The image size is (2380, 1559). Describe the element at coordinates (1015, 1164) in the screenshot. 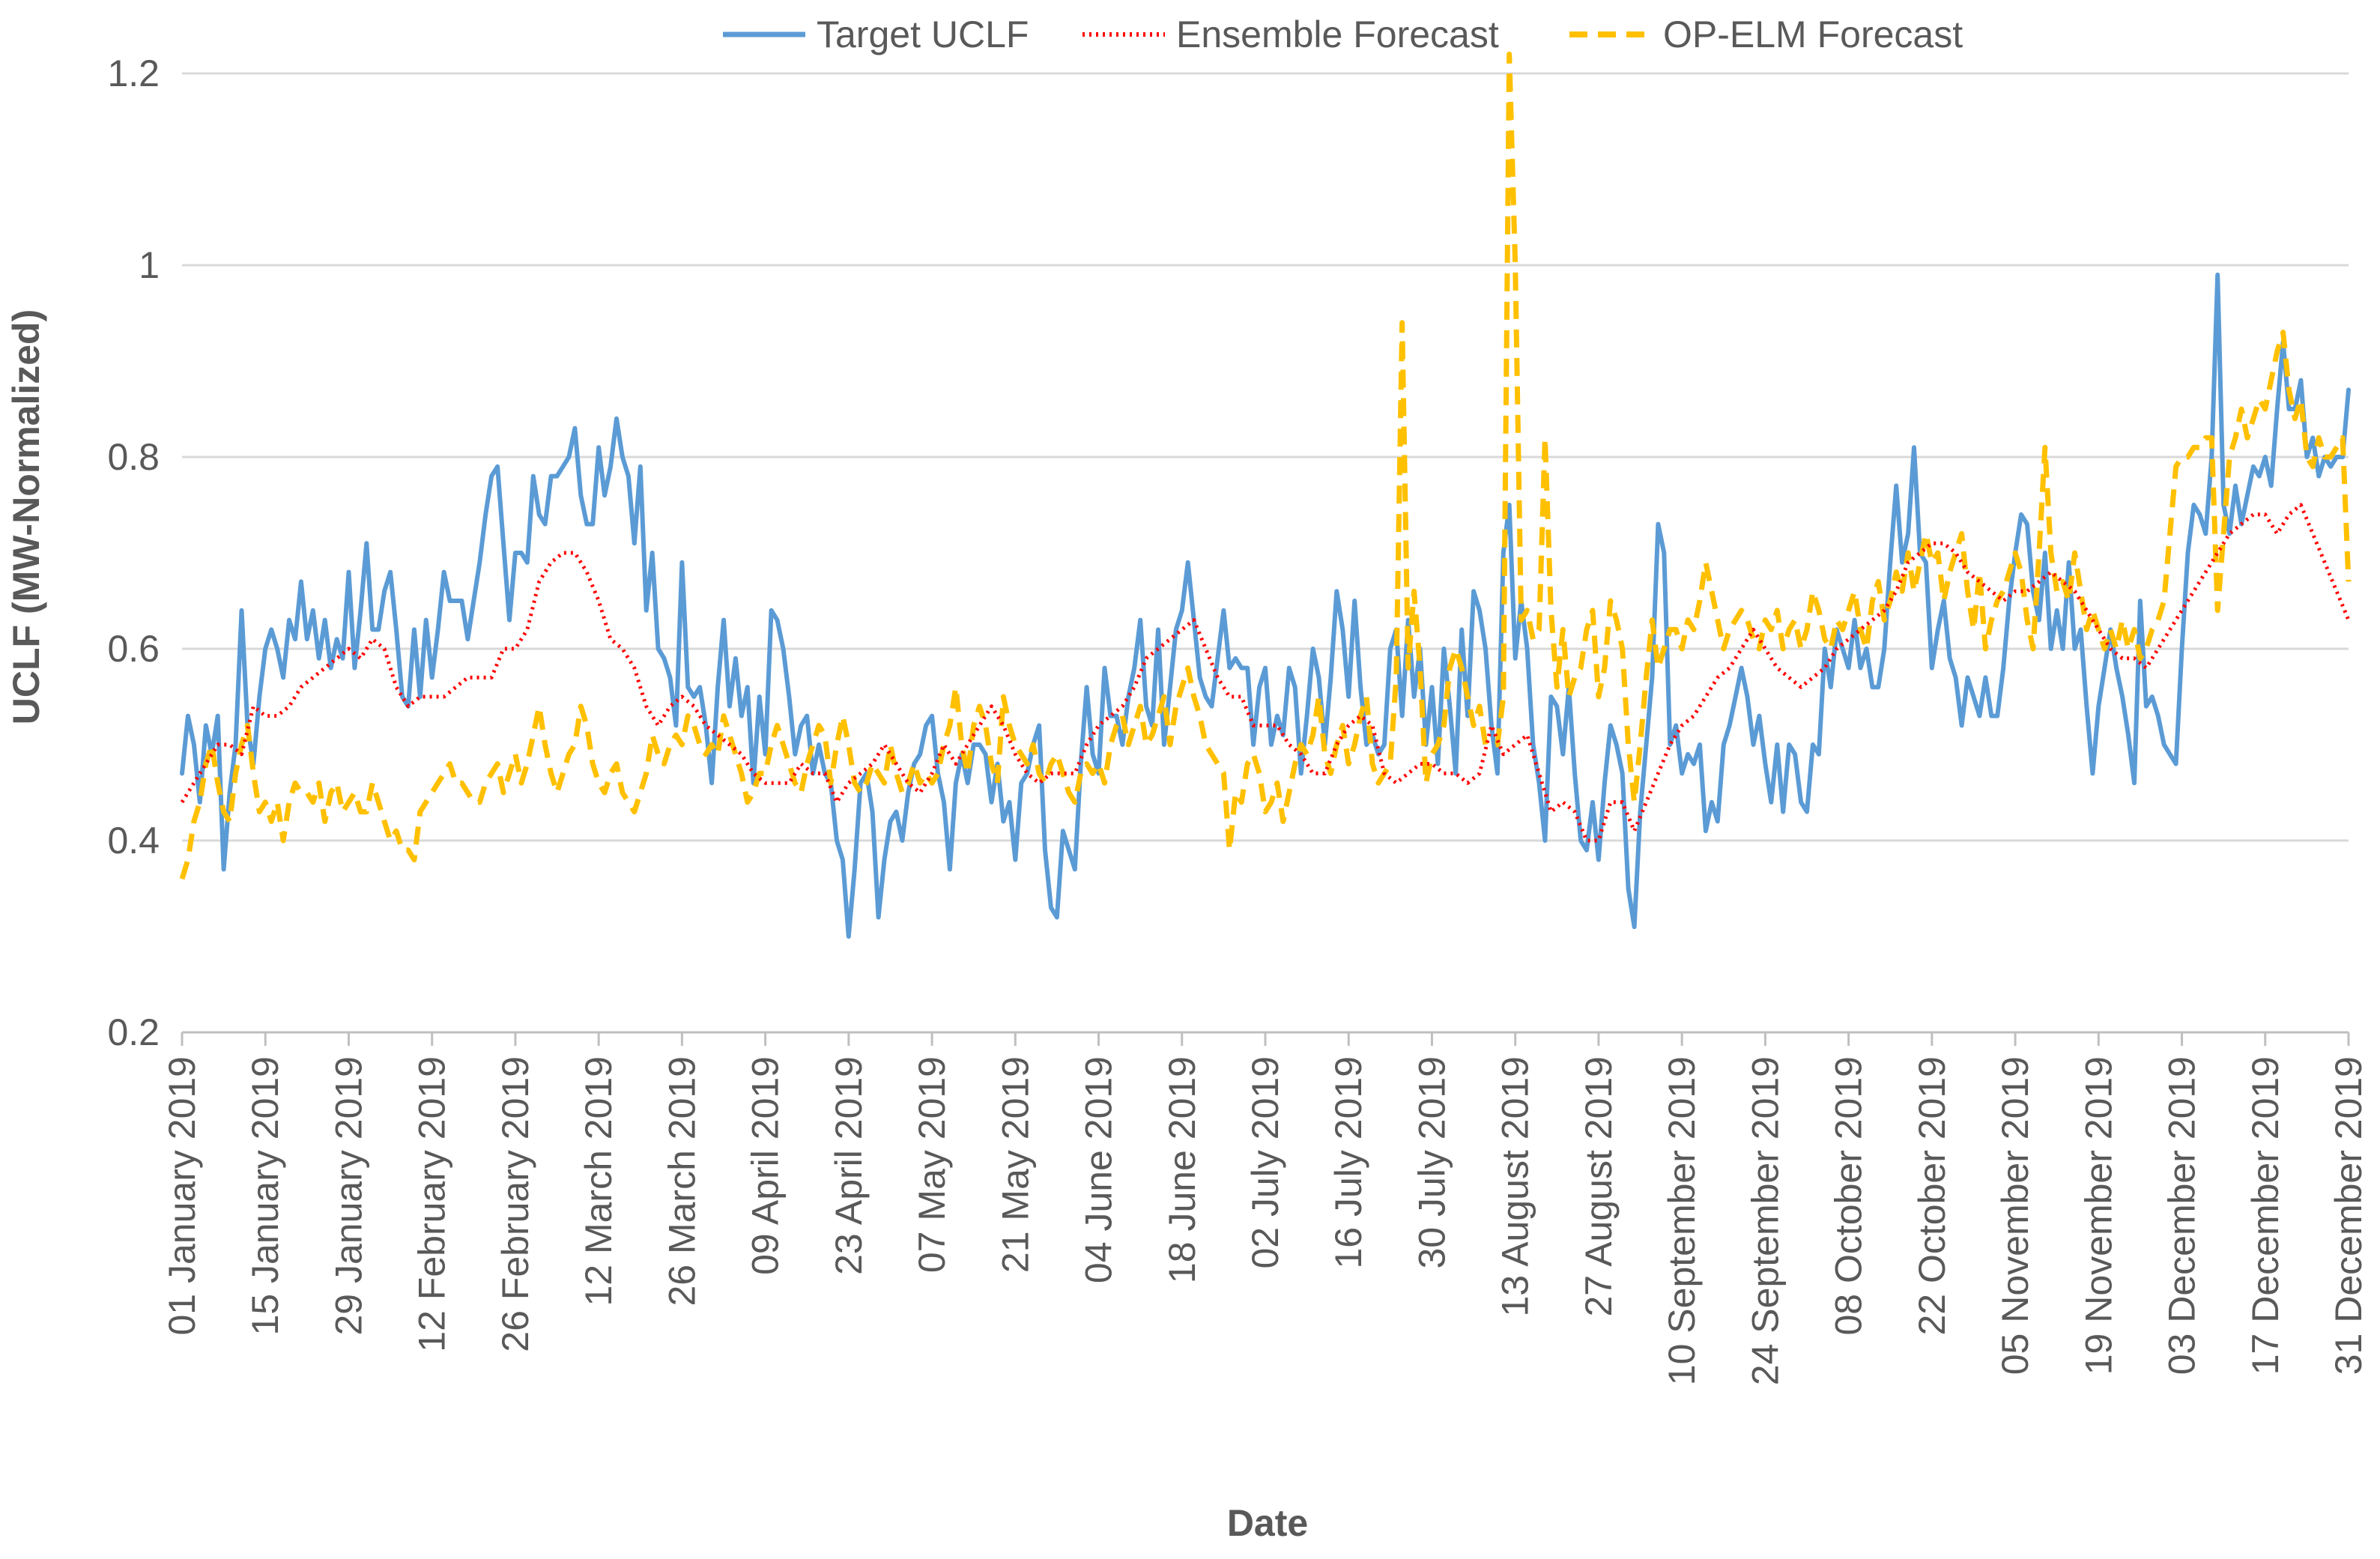

I see `x-tick-label: 21 May 2019` at that location.